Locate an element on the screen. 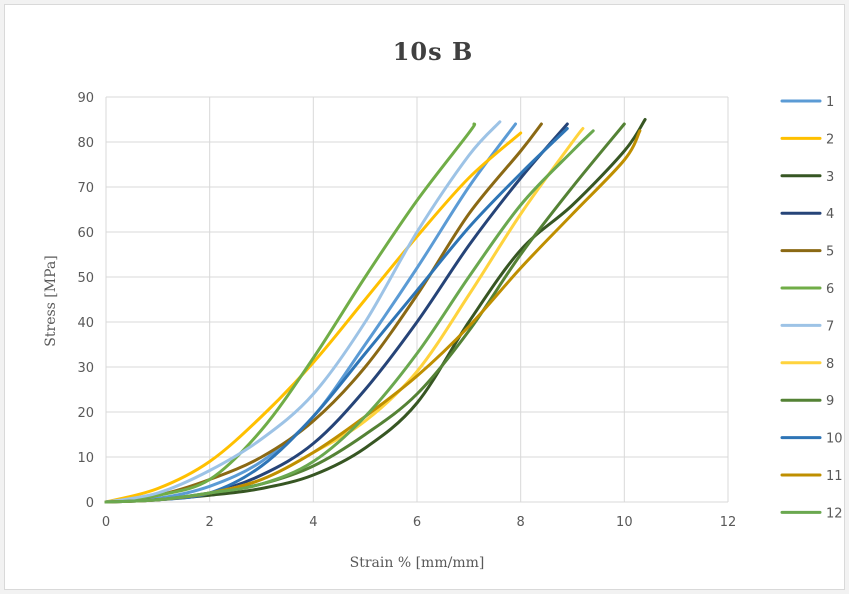 The width and height of the screenshot is (849, 594). y-tick-label: 20 is located at coordinates (85, 413).